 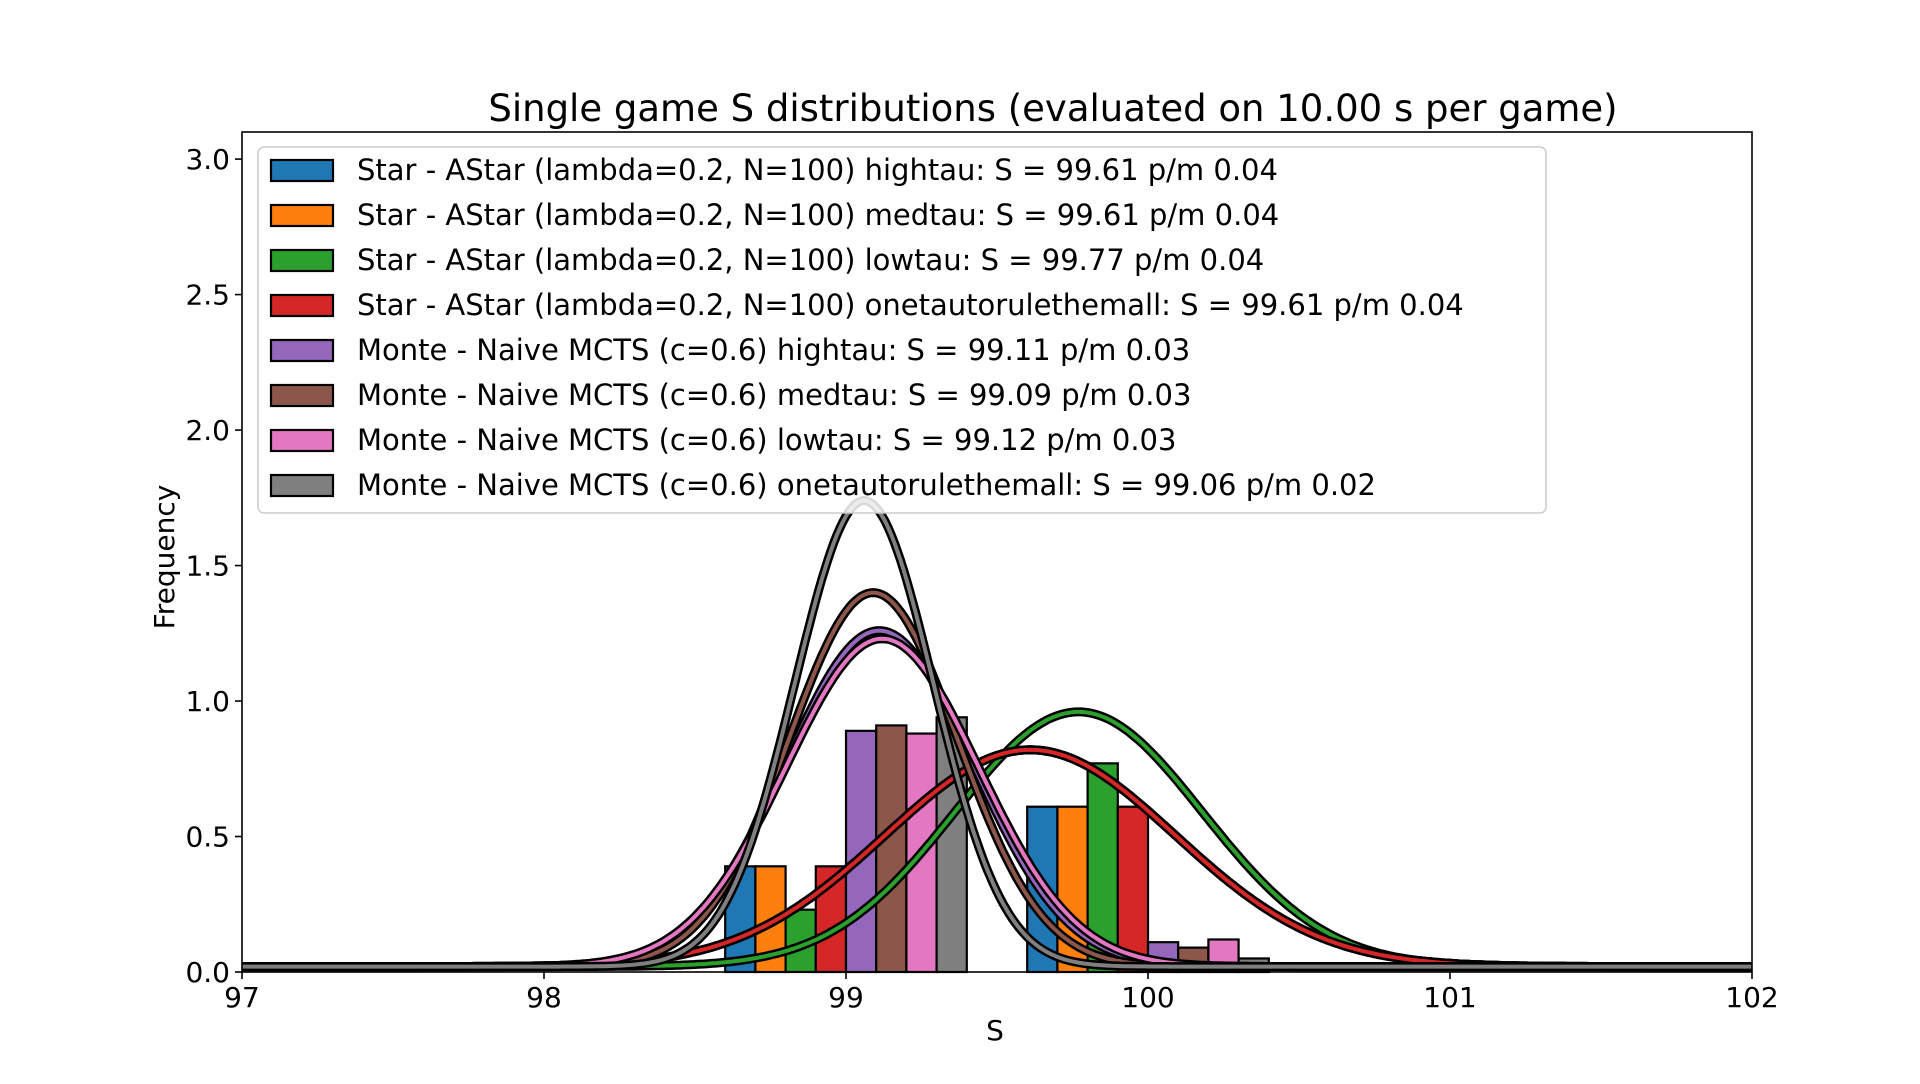 I want to click on y-tick-label: 0.0, so click(x=207, y=972).